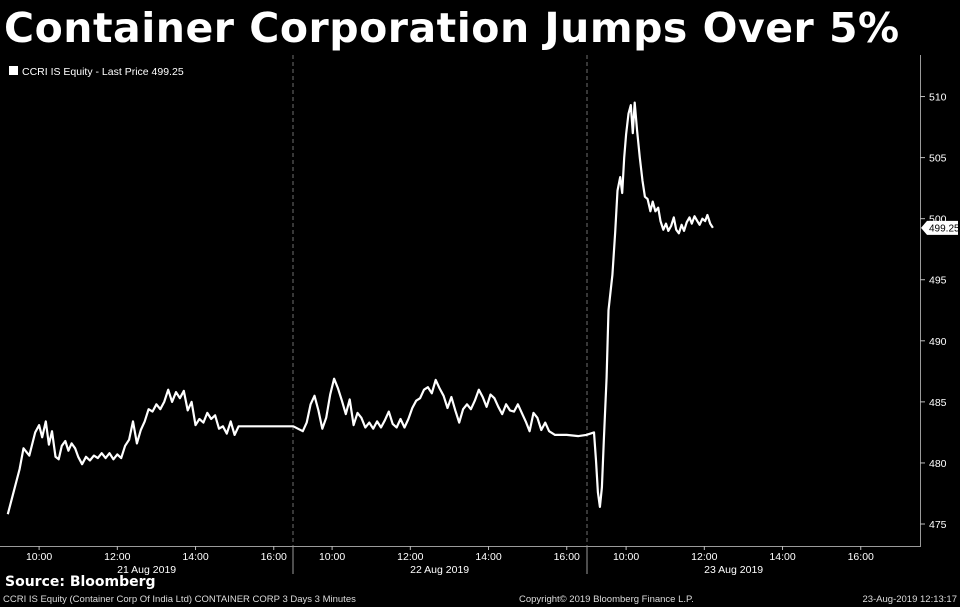  What do you see at coordinates (944, 228) in the screenshot?
I see `last-price-label: 499.25` at bounding box center [944, 228].